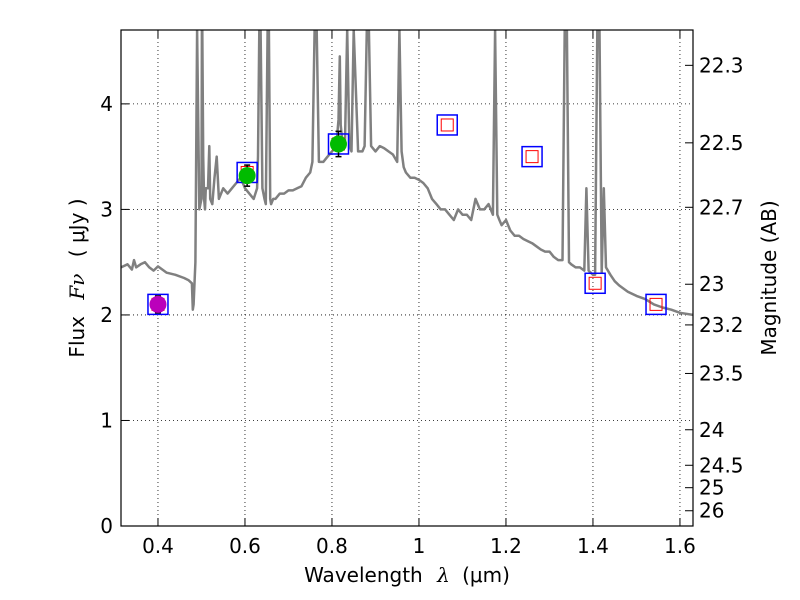  What do you see at coordinates (506, 546) in the screenshot?
I see `x-tick-label: 1.2` at bounding box center [506, 546].